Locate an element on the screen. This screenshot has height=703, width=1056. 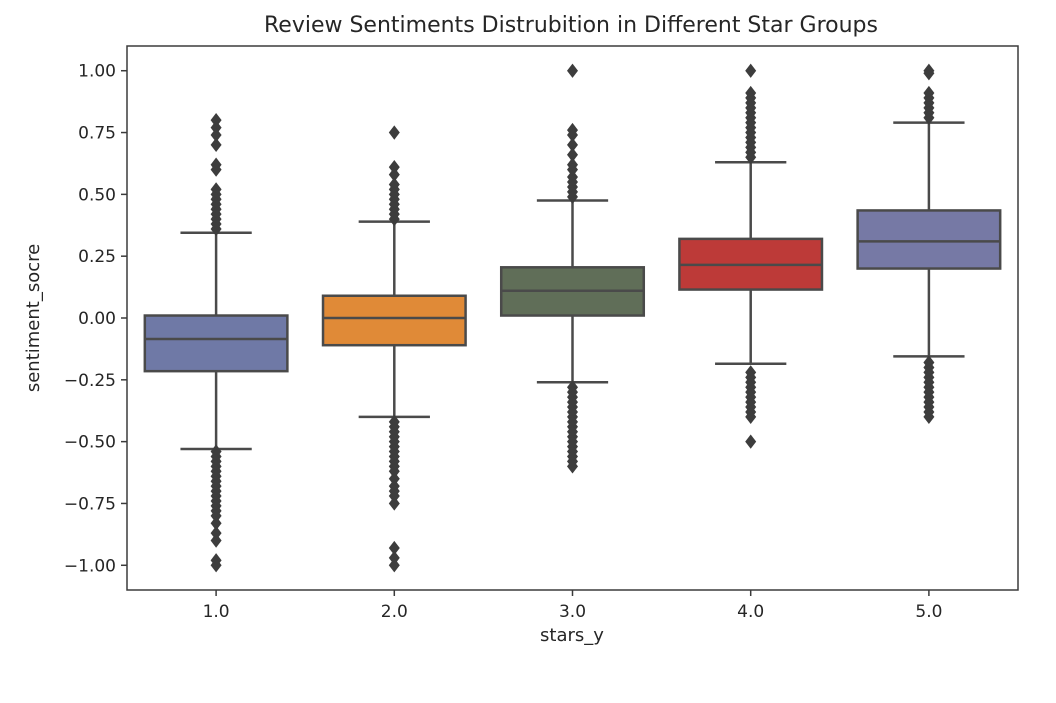
box-group-5.0 is located at coordinates (929, 244).